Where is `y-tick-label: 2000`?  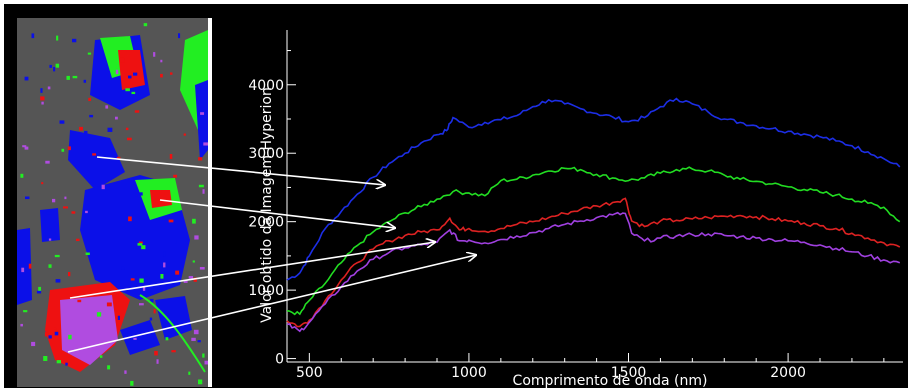
y-tick-label: 2000 is located at coordinates (266, 223).